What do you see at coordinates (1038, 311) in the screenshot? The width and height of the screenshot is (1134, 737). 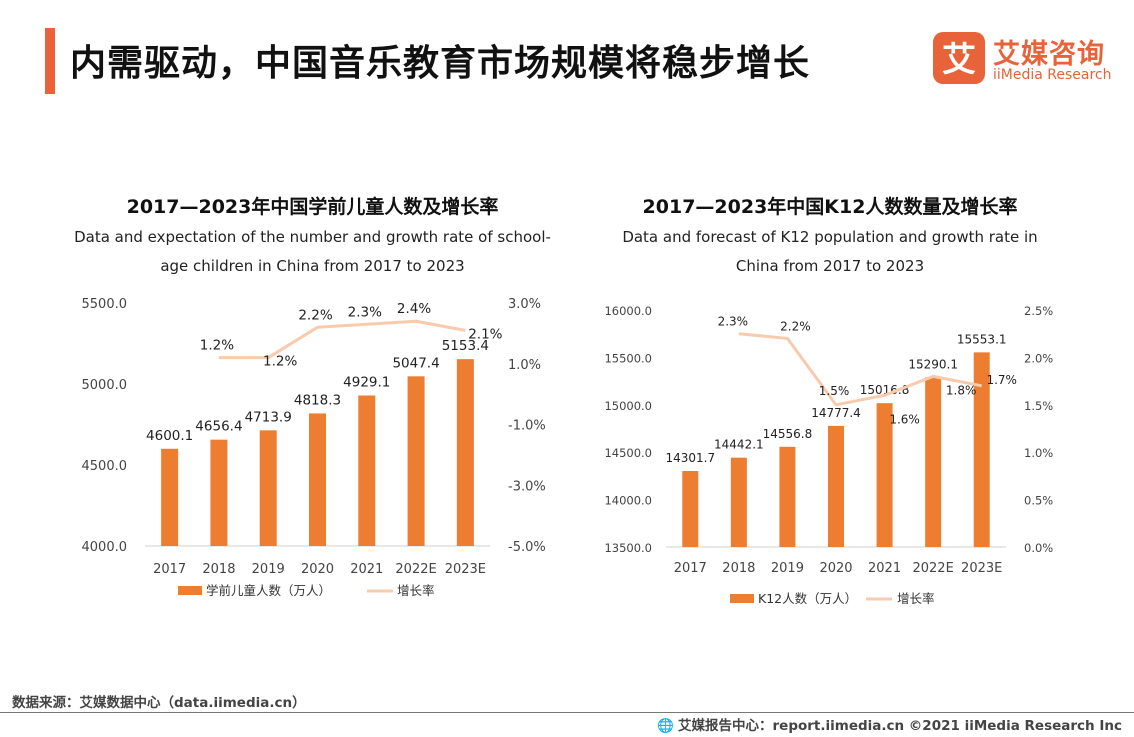 I see `y-right-tick-label: 2.5%` at bounding box center [1038, 311].